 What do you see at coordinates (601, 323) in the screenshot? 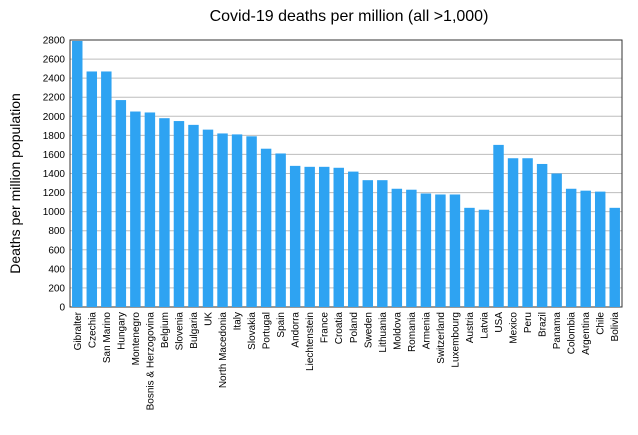
I see `x-tick-label: Chile` at bounding box center [601, 323].